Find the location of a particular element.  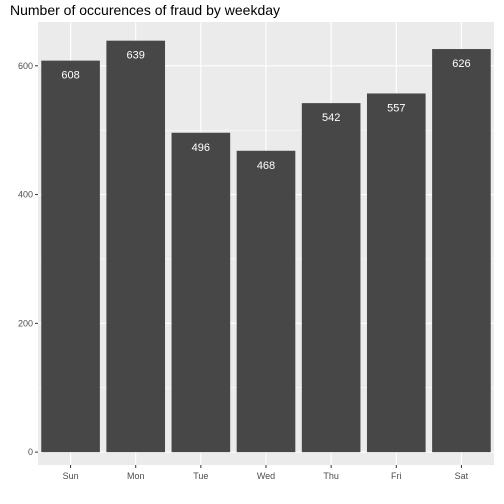

bar-value-label: 468 is located at coordinates (266, 166).